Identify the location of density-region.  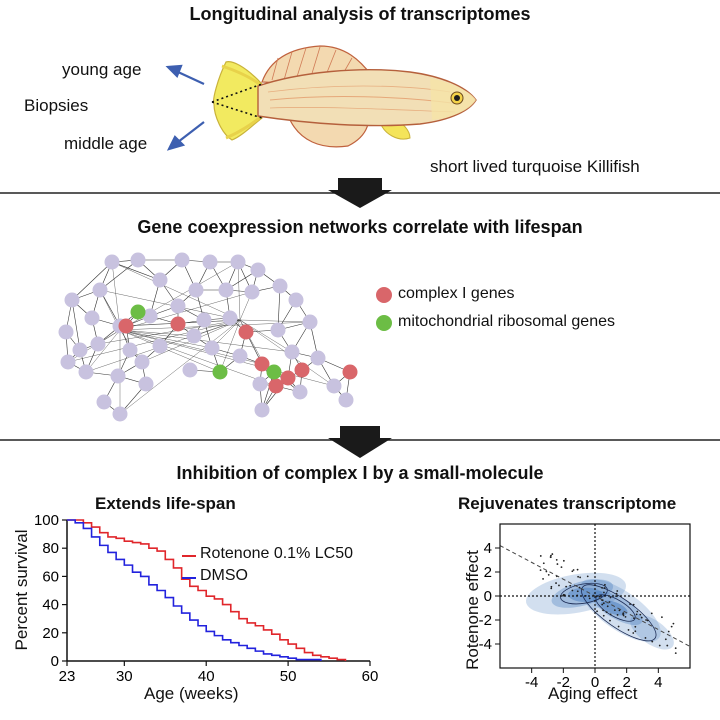
(614, 608).